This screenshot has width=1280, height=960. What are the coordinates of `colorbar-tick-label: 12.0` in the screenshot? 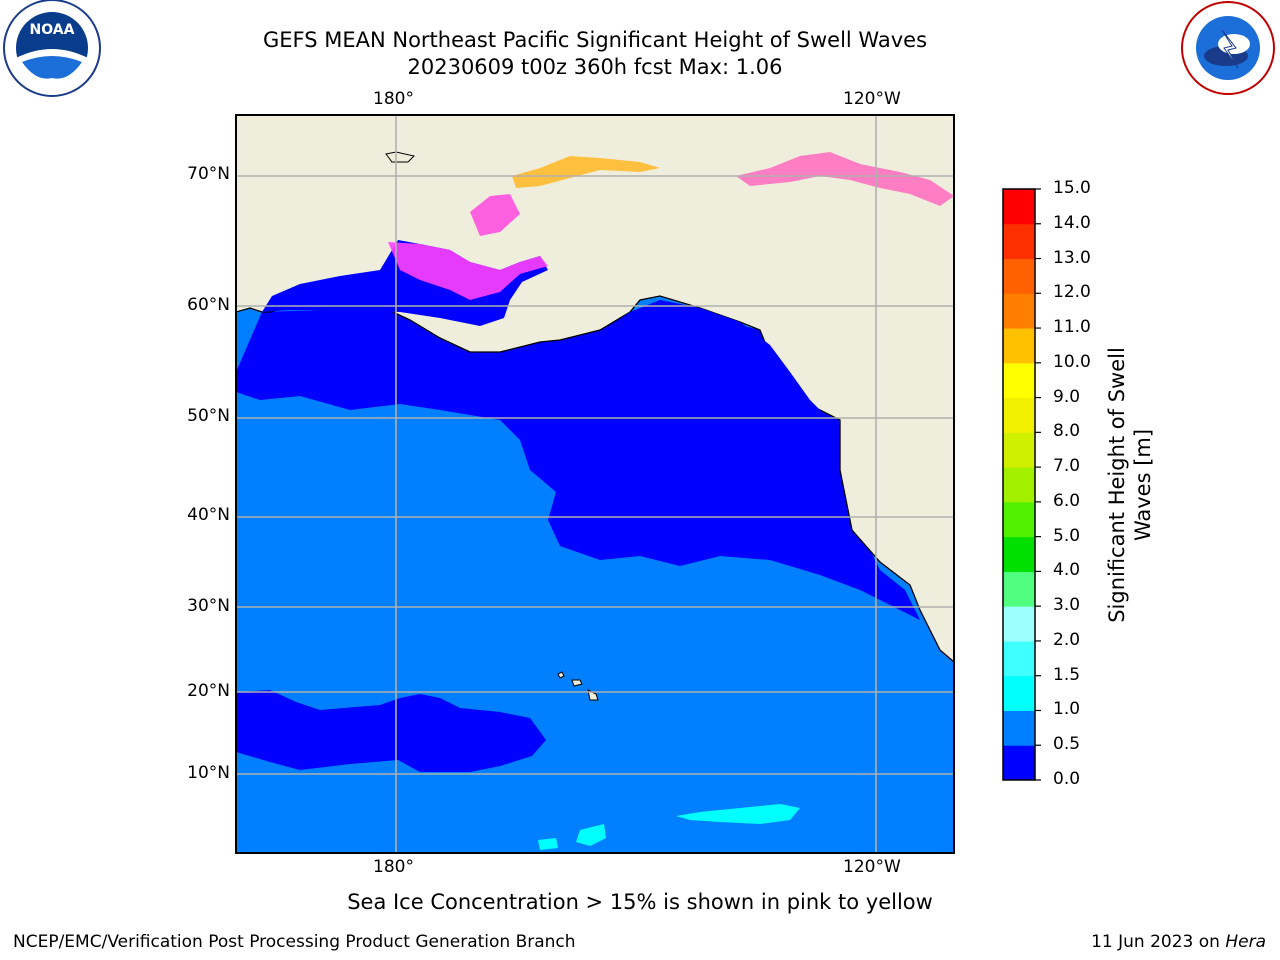 It's located at (1072, 292).